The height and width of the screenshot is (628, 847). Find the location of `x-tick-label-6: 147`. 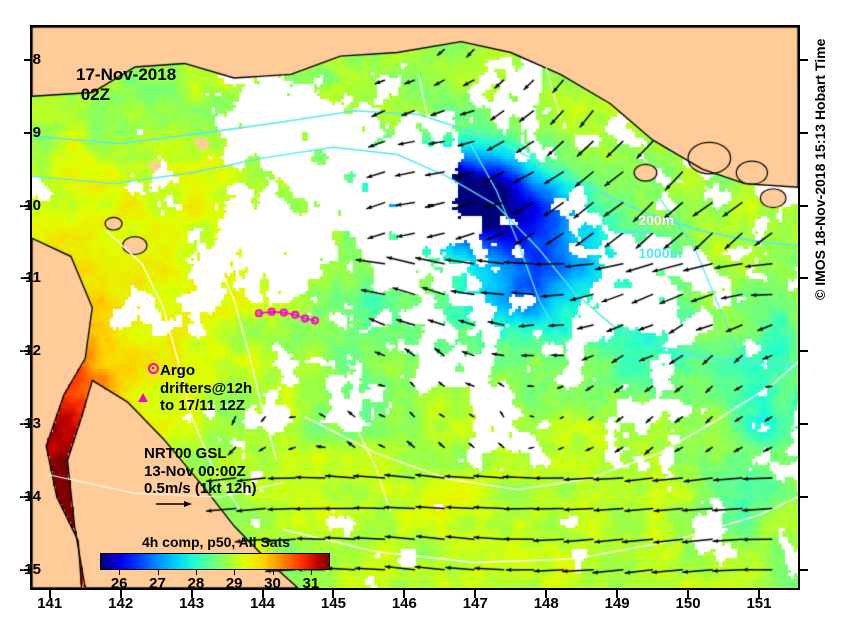

x-tick-label-6: 147 is located at coordinates (475, 603).